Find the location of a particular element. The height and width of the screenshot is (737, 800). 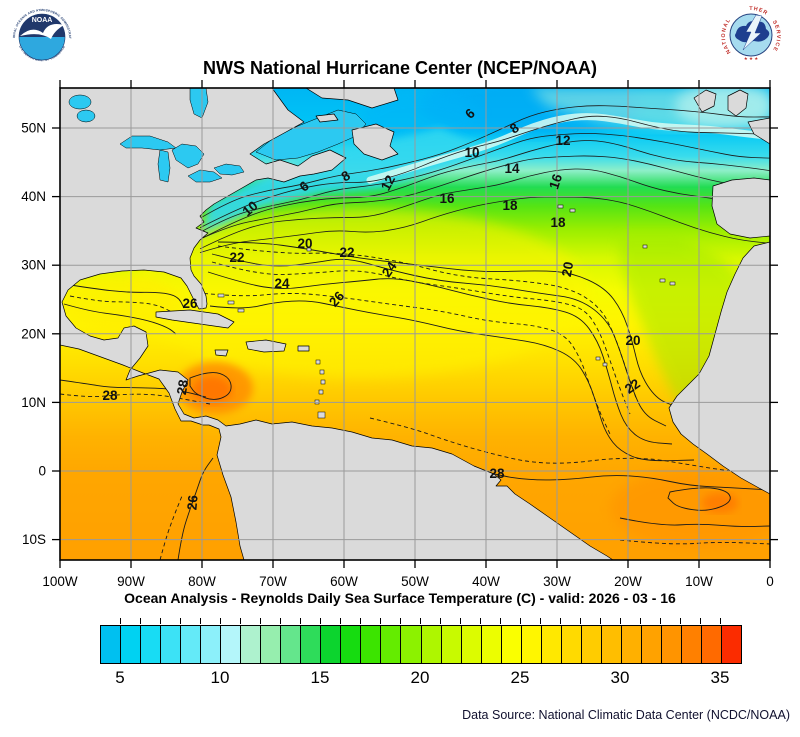

lon-label: 0 is located at coordinates (770, 581).